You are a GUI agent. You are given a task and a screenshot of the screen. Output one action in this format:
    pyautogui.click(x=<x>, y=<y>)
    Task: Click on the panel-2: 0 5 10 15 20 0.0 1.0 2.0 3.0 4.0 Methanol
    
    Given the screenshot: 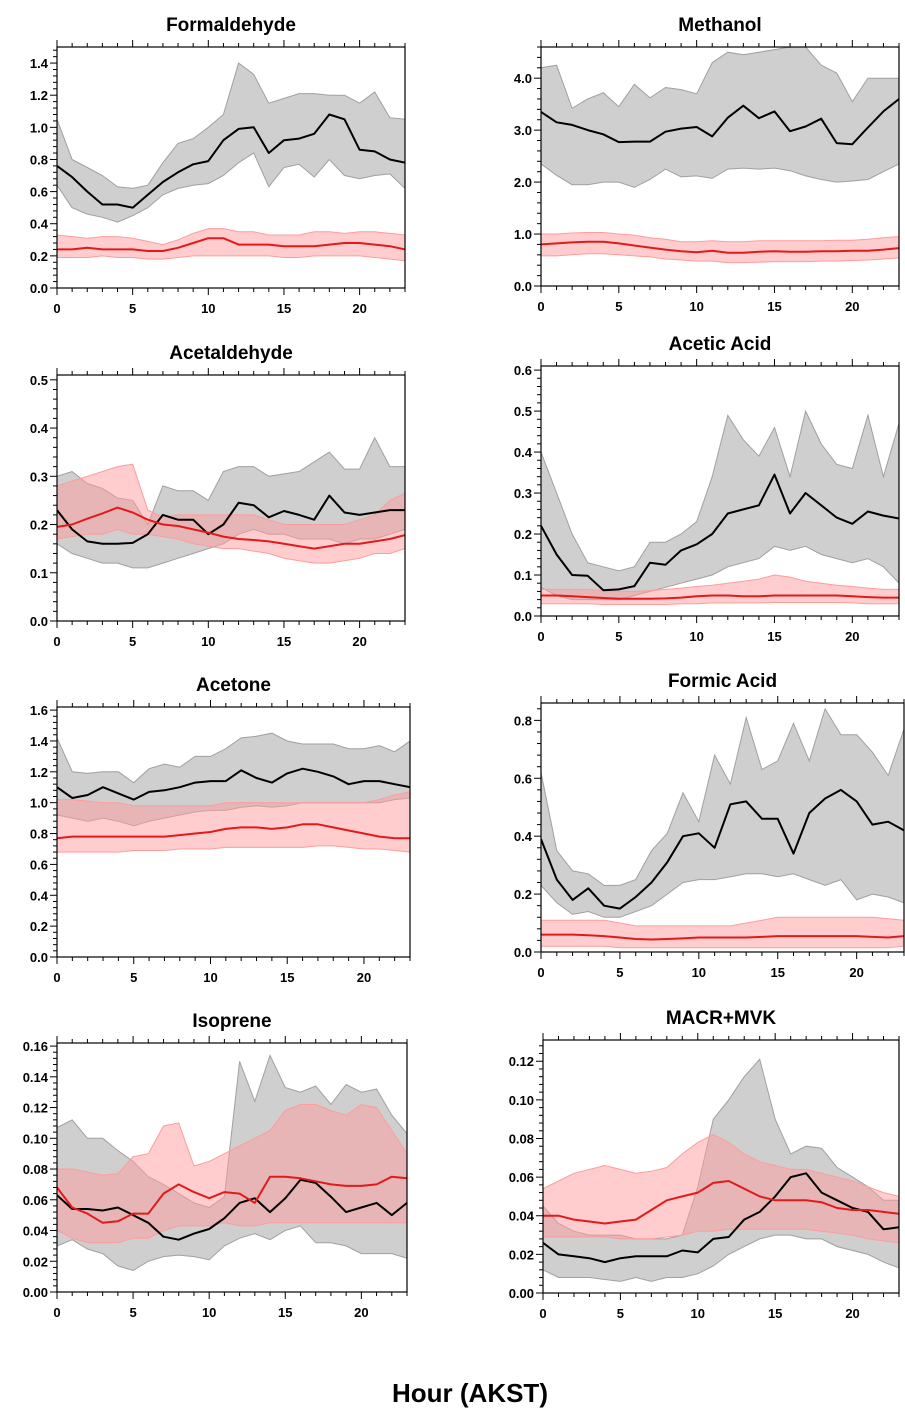 What is the action you would take?
    pyautogui.click(x=707, y=164)
    